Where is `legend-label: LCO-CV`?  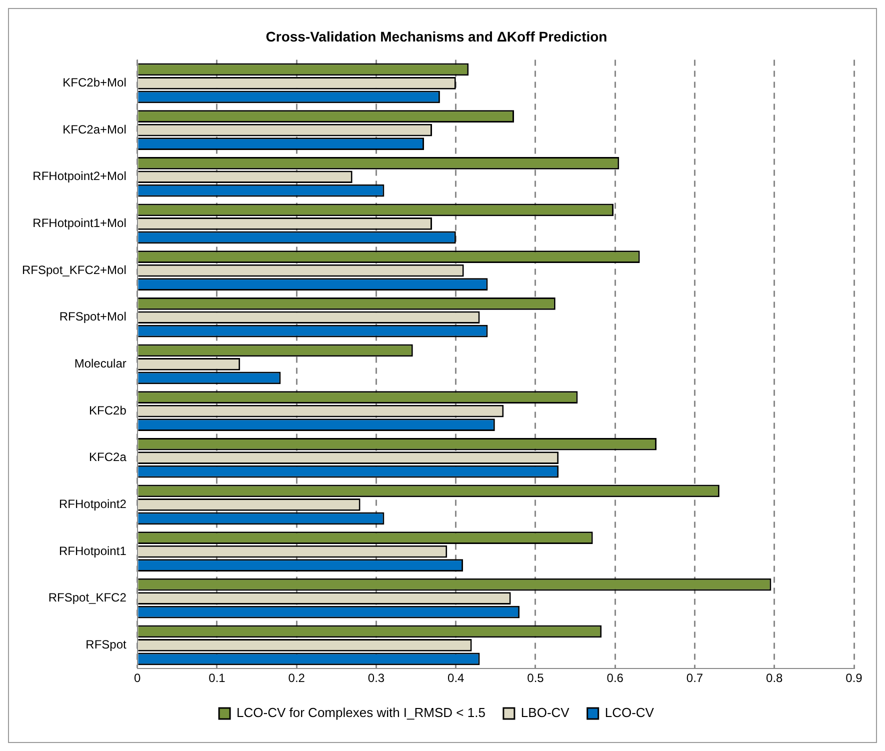 legend-label: LCO-CV is located at coordinates (629, 712).